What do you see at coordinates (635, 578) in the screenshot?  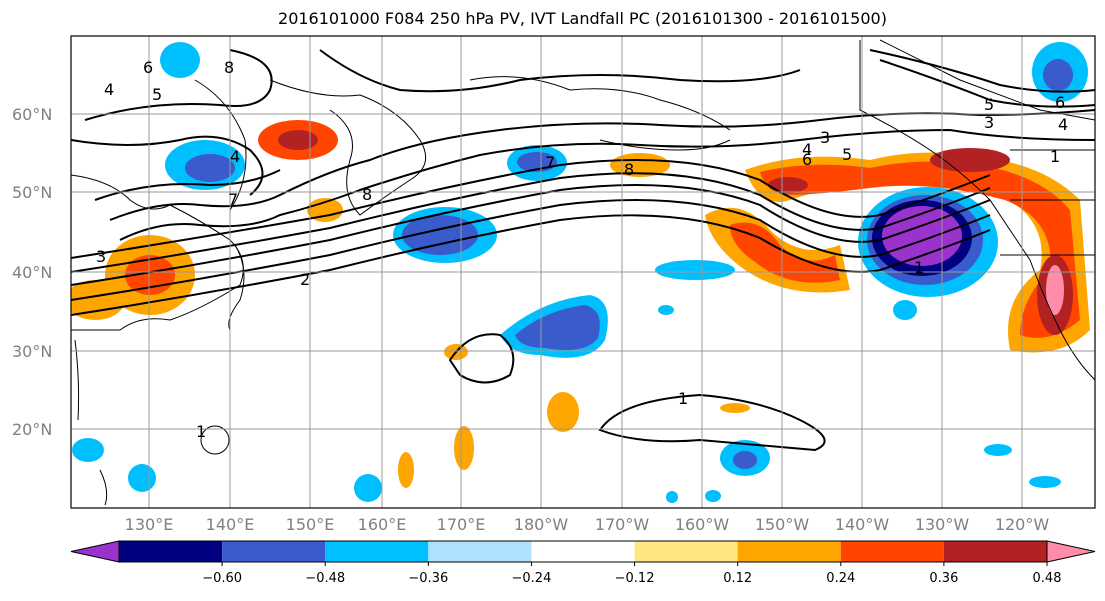 I see `colorbar-tick-label: −0.12` at bounding box center [635, 578].